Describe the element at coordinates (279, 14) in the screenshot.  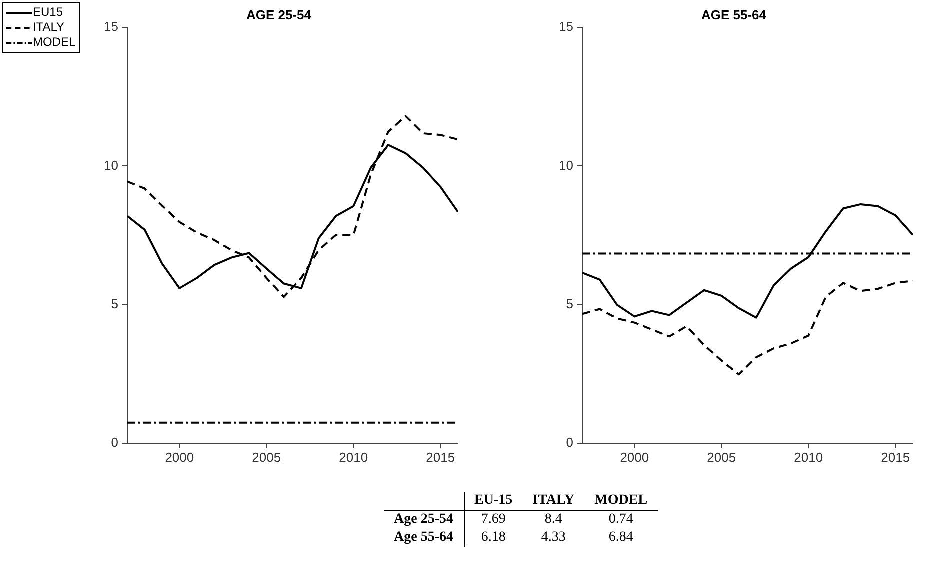
I see `chart-title: AGE 25-54` at that location.